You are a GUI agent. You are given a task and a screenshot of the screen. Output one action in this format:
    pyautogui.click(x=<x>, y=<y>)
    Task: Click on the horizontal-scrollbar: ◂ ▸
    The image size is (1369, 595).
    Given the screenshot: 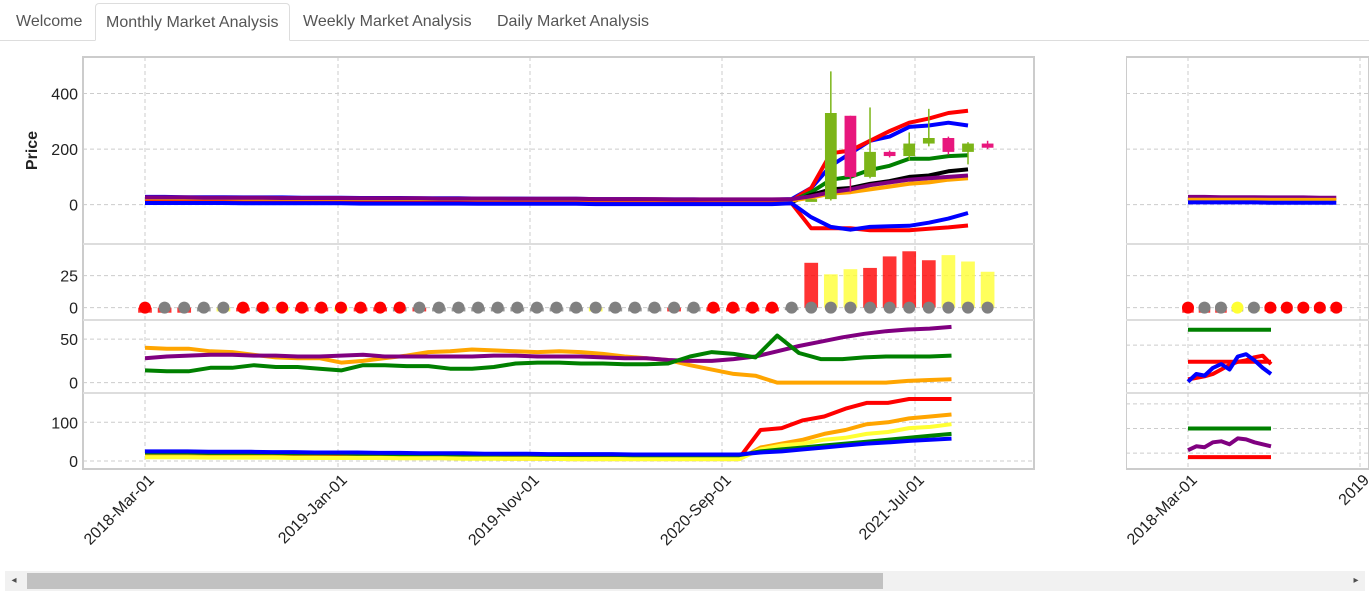 What is the action you would take?
    pyautogui.click(x=685, y=581)
    